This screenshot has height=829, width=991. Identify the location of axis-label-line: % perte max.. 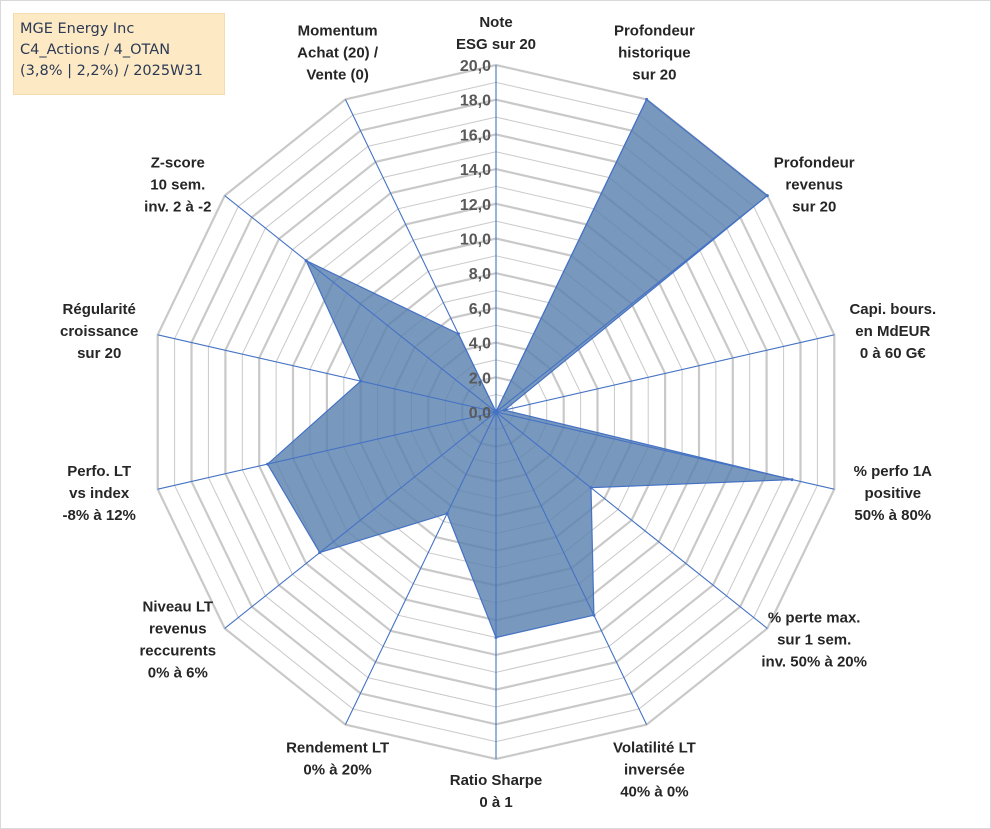
(814, 618).